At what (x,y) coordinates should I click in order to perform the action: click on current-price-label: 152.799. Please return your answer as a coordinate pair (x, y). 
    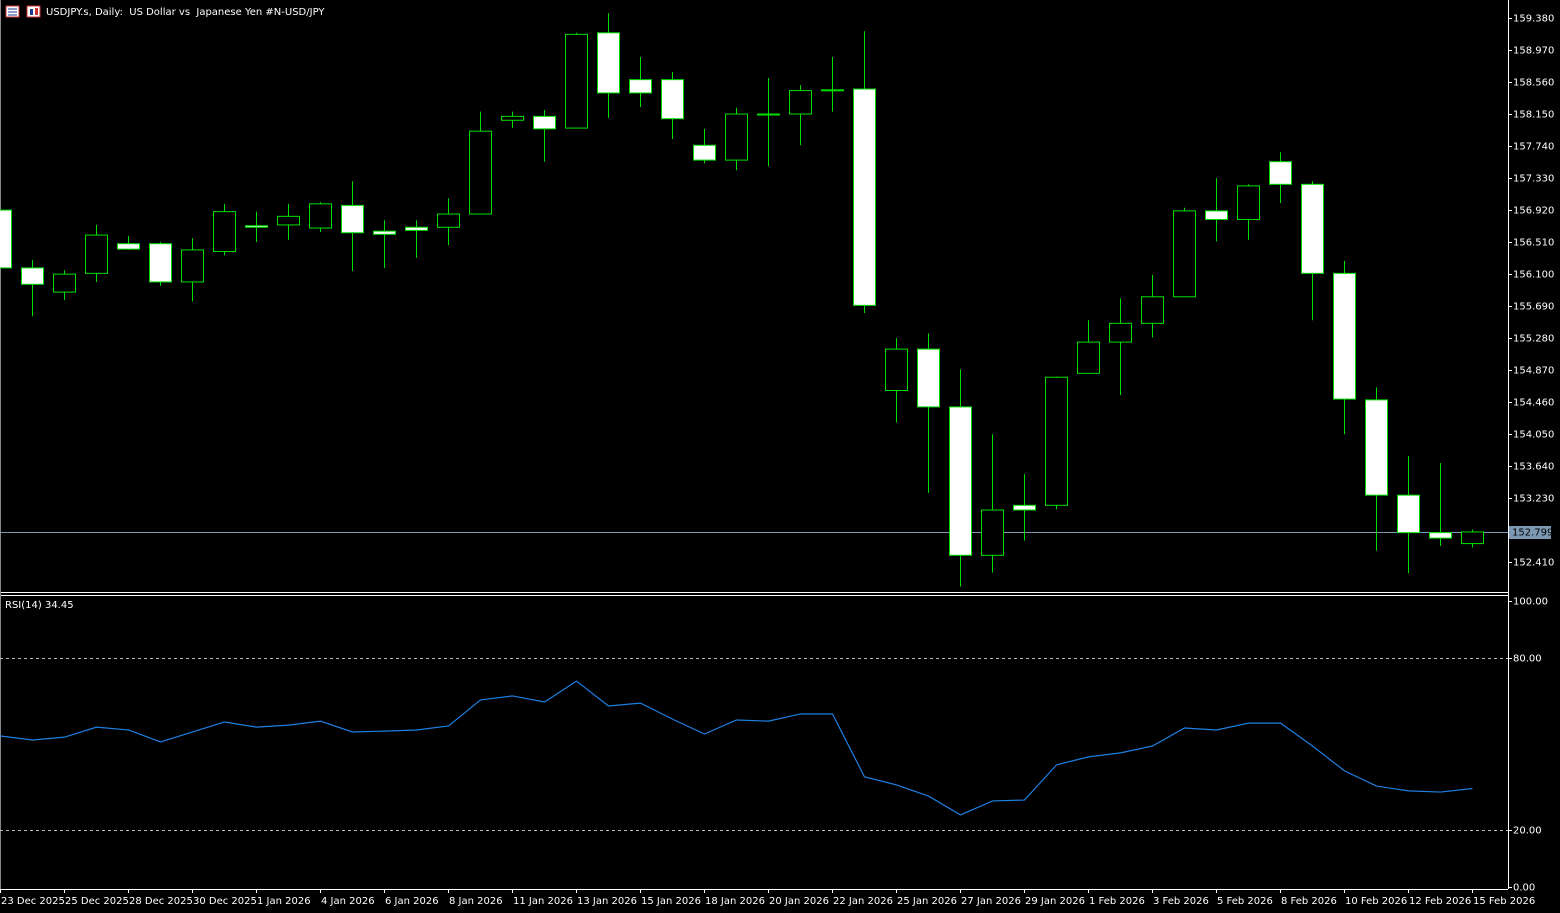
    Looking at the image, I should click on (1532, 533).